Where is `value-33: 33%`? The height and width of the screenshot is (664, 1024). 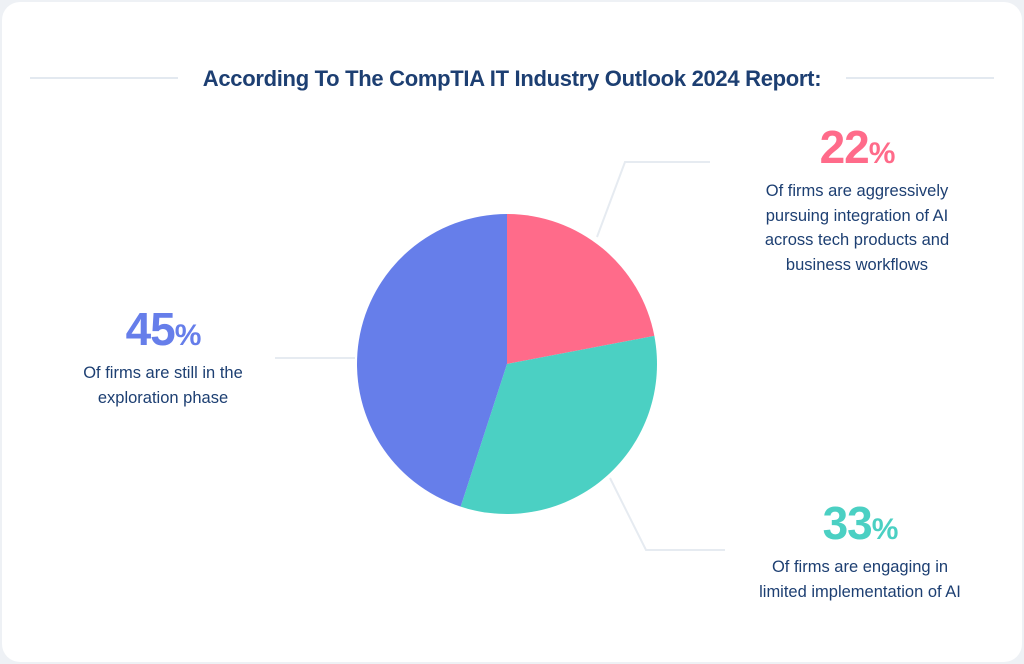
value-33: 33% is located at coordinates (860, 523).